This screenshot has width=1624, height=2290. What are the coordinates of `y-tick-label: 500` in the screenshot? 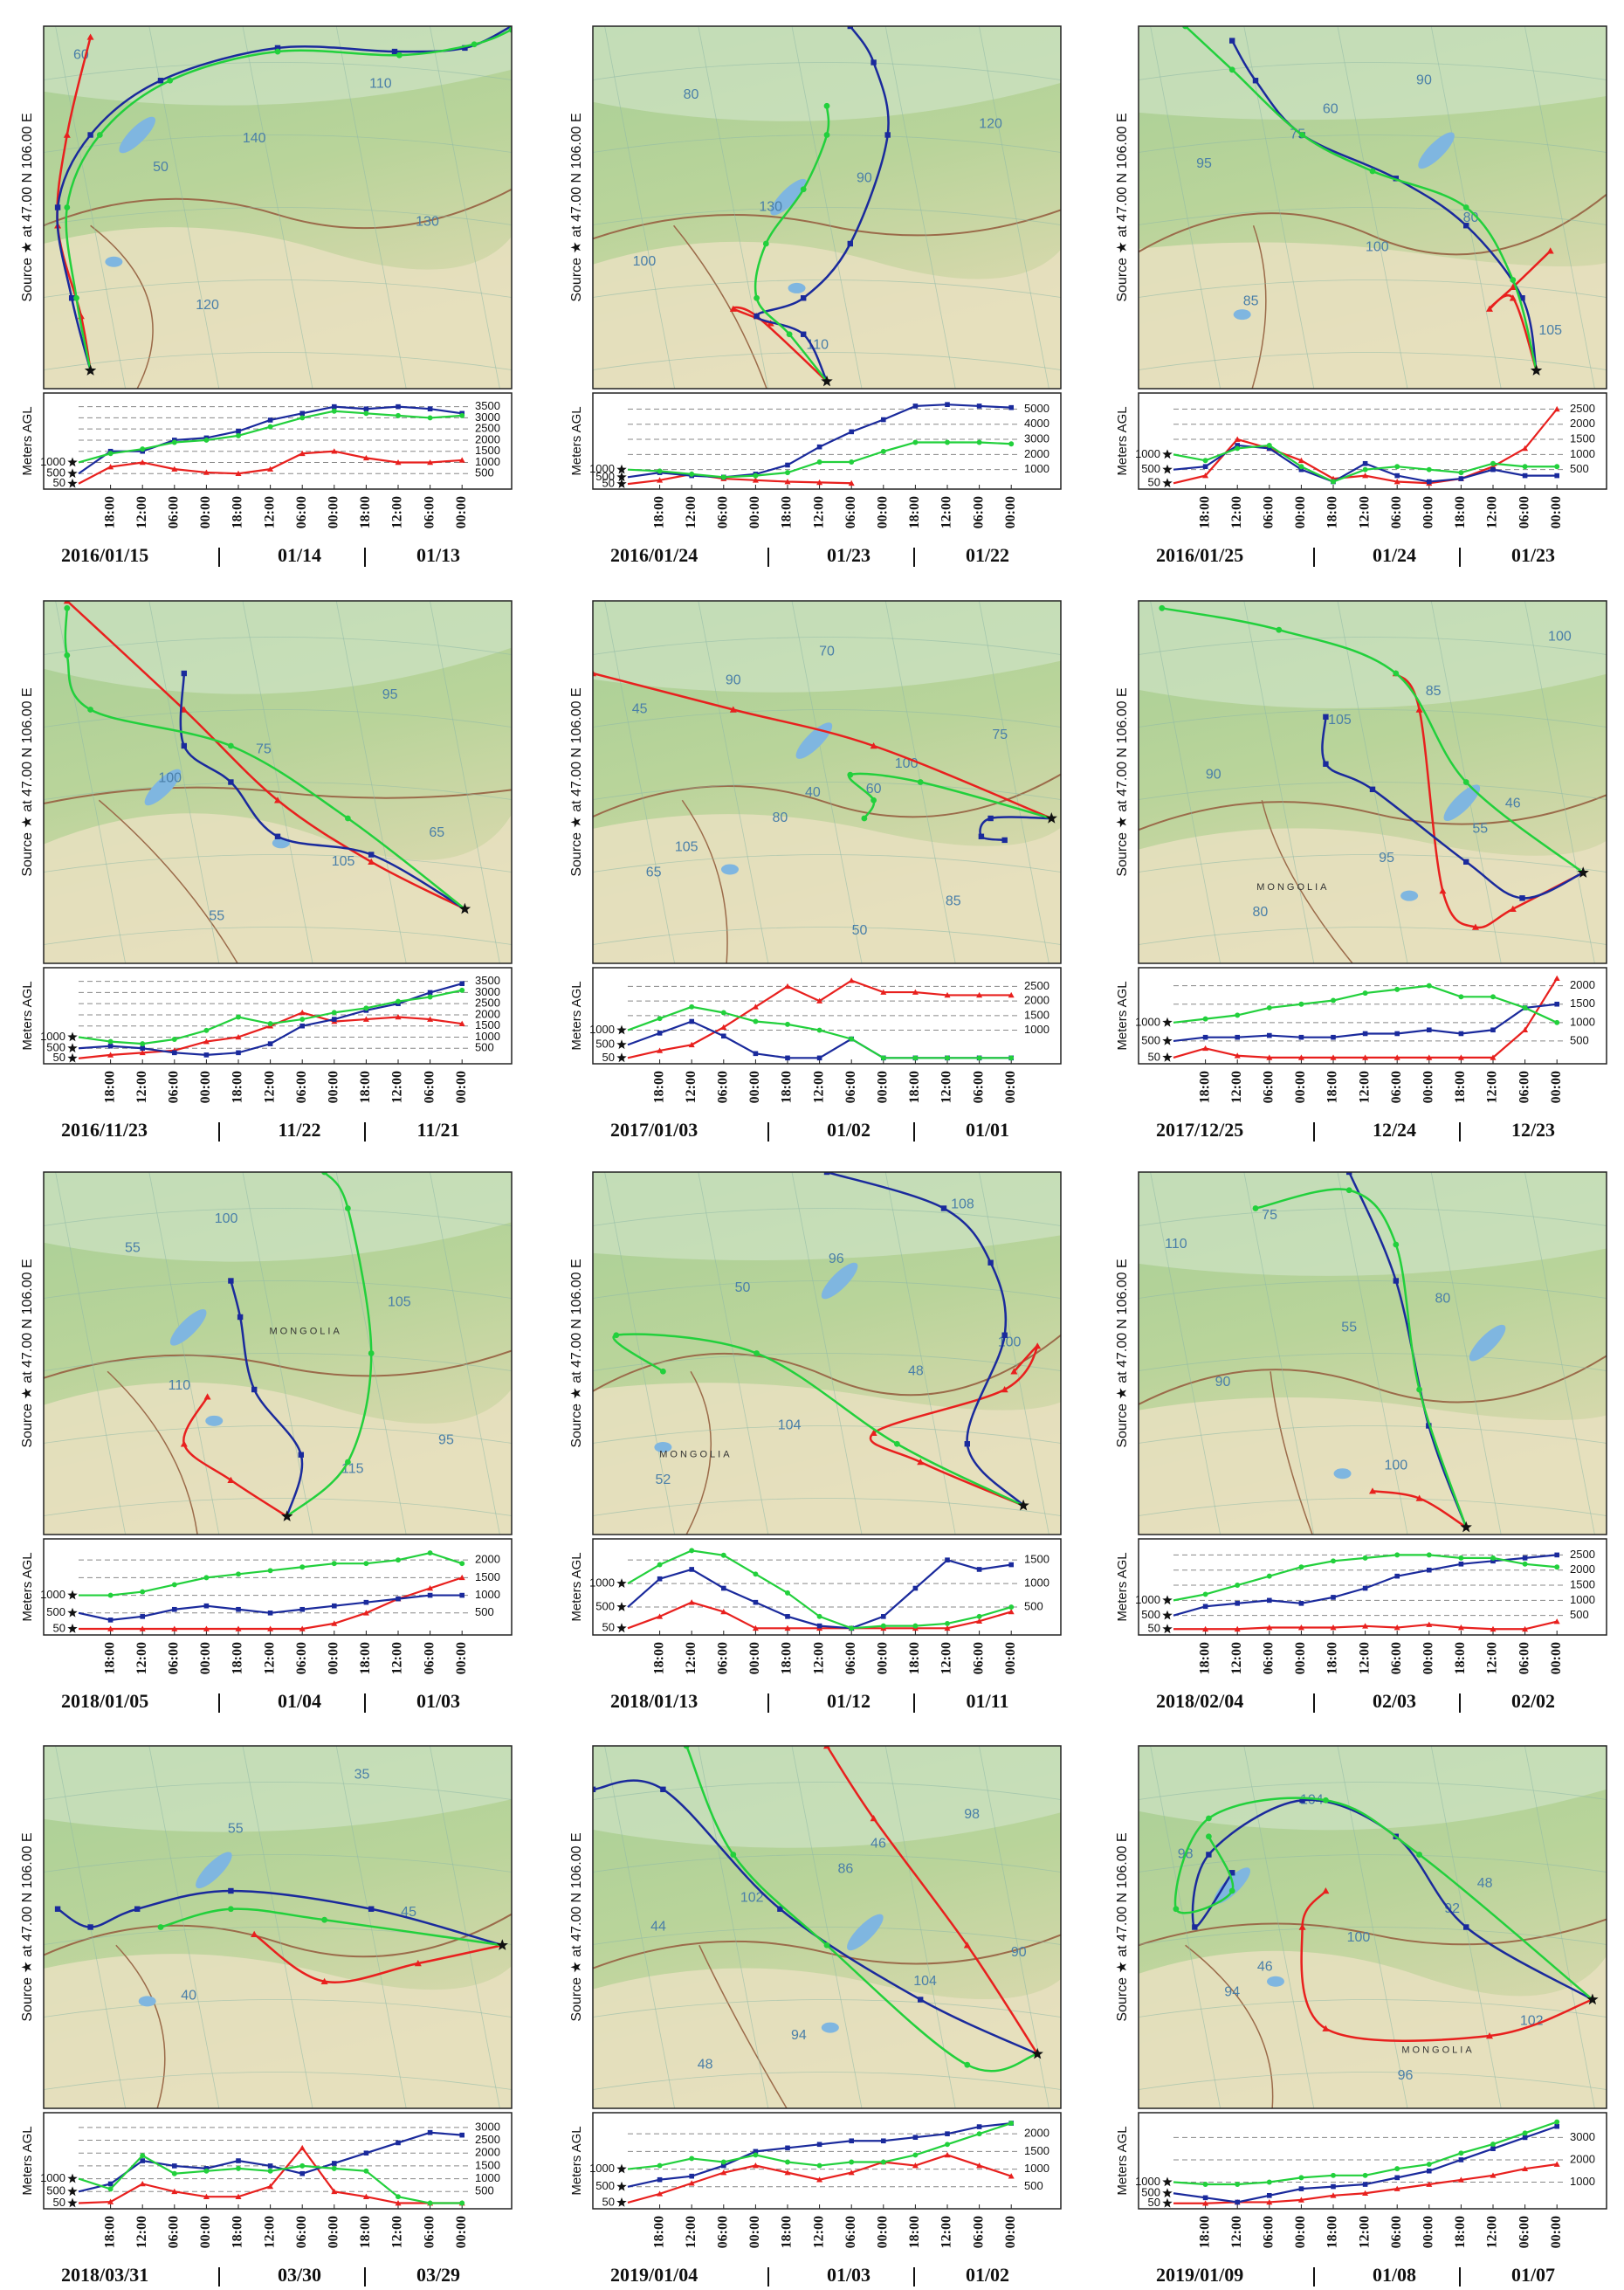 It's located at (485, 2190).